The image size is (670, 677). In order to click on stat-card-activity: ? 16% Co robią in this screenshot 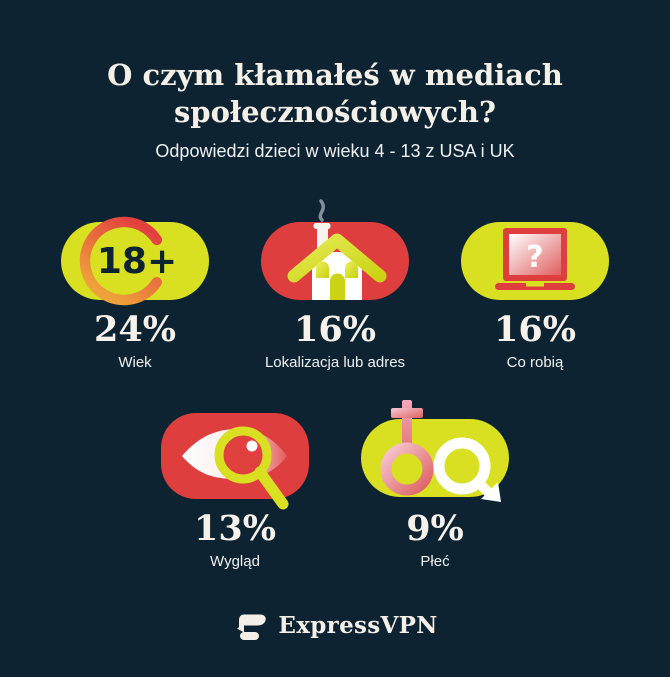, I will do `click(535, 283)`.